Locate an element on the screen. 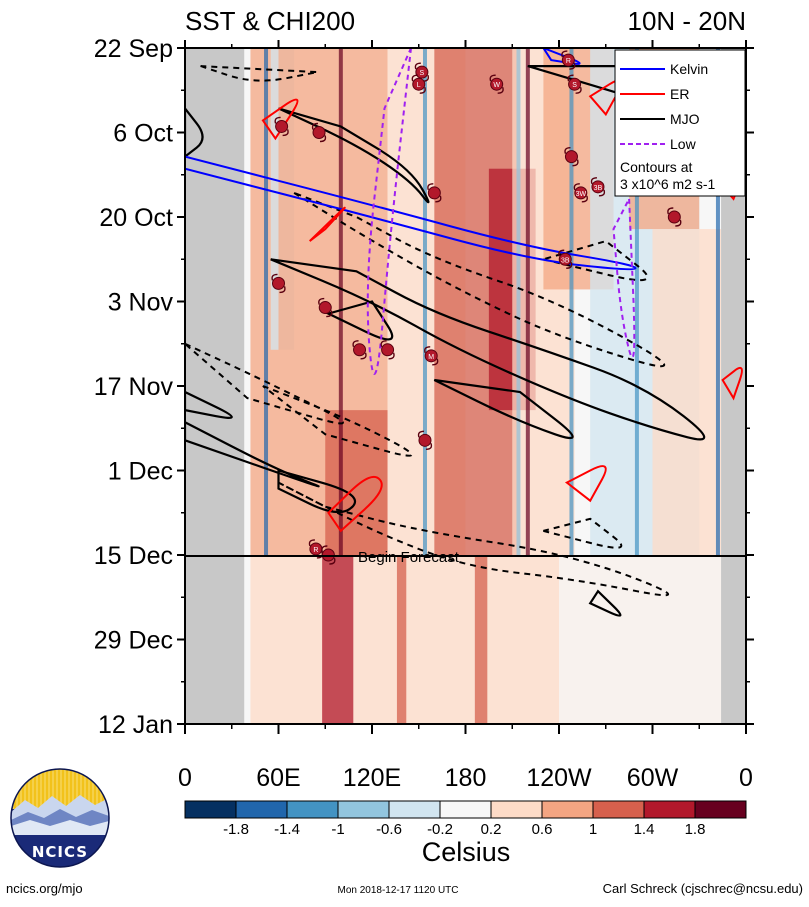 The height and width of the screenshot is (907, 809). colorbar-title: Celsius is located at coordinates (466, 852).